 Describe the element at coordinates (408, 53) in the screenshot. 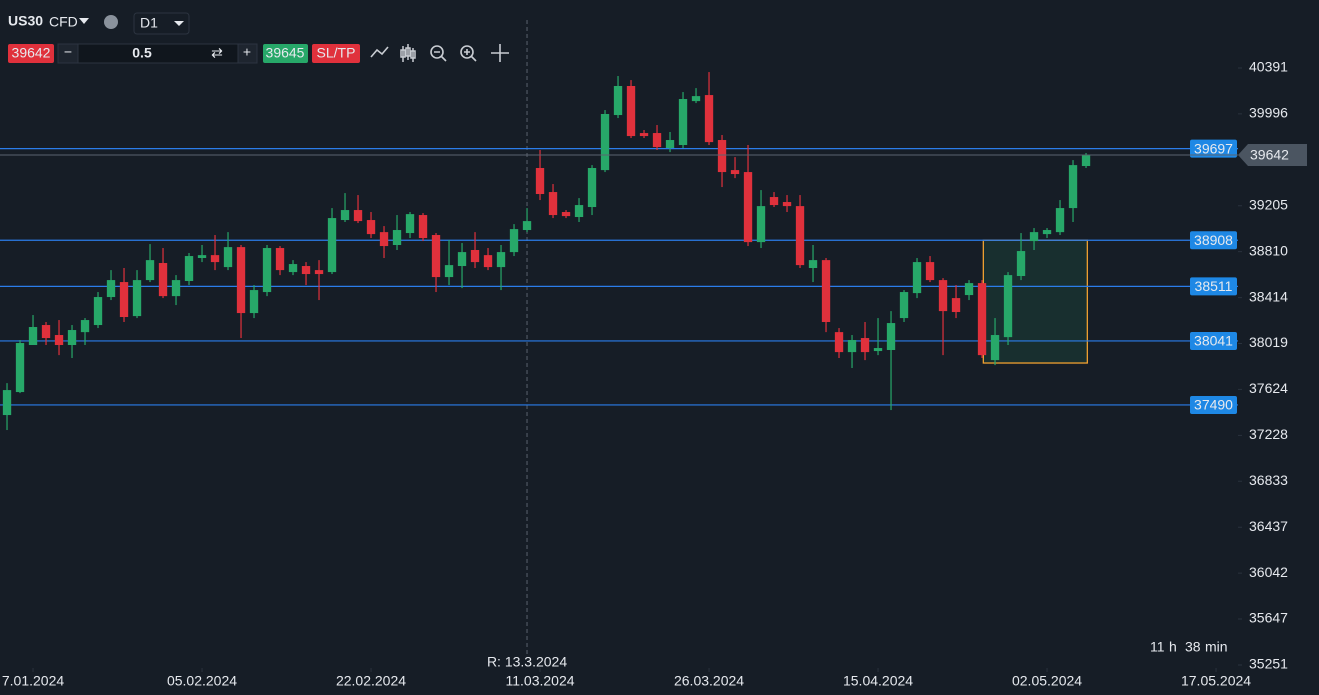

I see `candle-icon` at that location.